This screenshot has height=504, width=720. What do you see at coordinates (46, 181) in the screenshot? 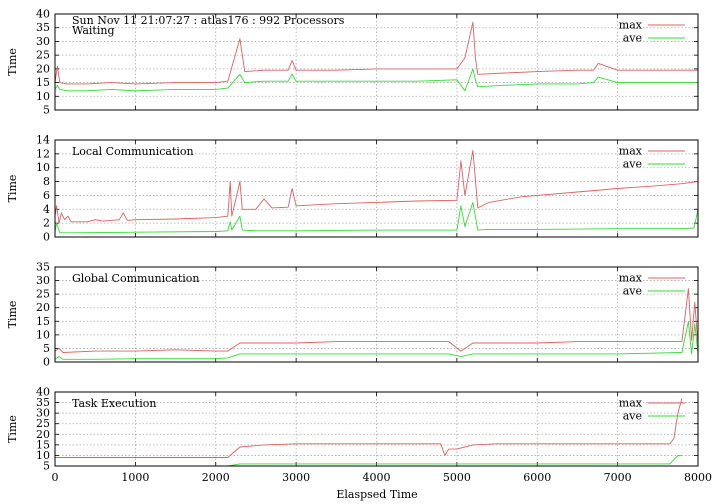
I see `y-tick-label: 8` at bounding box center [46, 181].